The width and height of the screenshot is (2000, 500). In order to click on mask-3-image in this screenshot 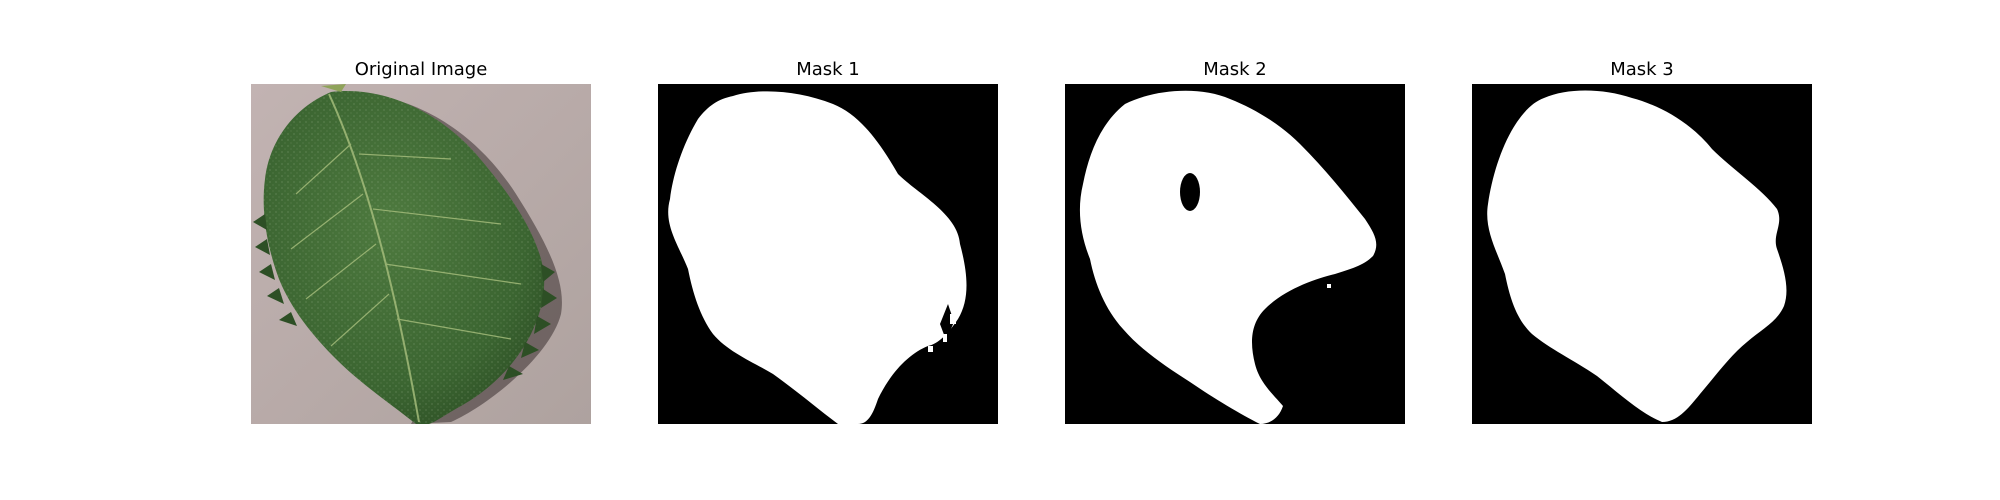, I will do `click(1642, 254)`.